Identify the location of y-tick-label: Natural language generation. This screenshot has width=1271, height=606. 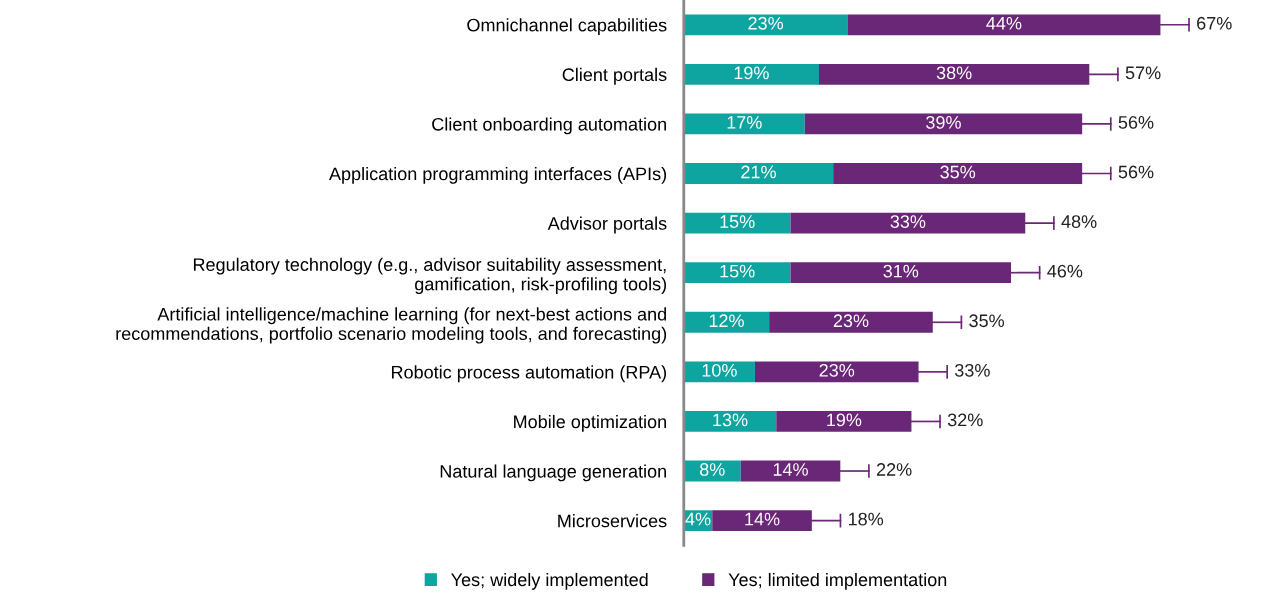
(553, 473).